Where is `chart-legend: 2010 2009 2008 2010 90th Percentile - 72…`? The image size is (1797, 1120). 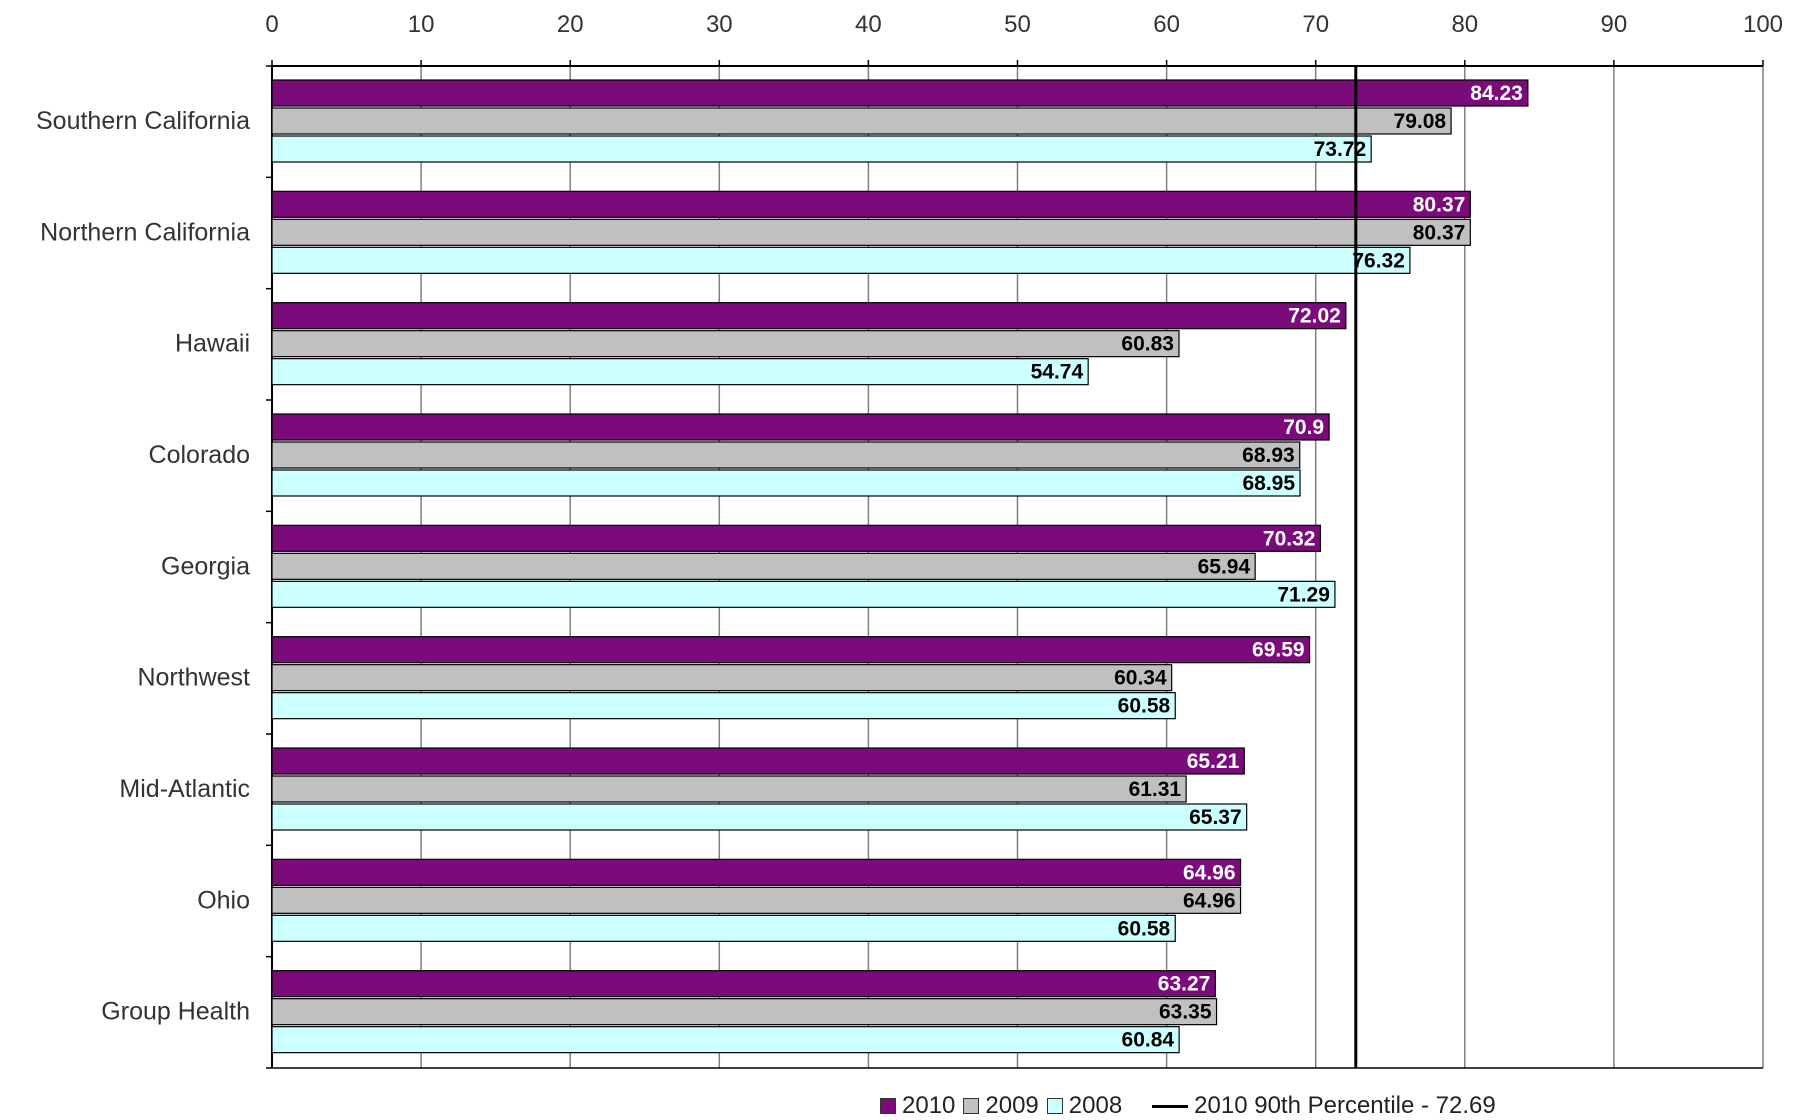
chart-legend: 2010 2009 2008 2010 90th Percentile - 72… is located at coordinates (1188, 1106).